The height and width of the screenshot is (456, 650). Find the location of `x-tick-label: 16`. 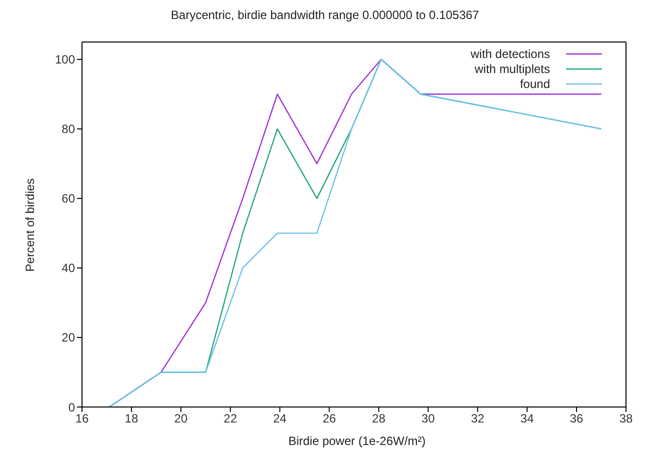

x-tick-label: 16 is located at coordinates (82, 419).